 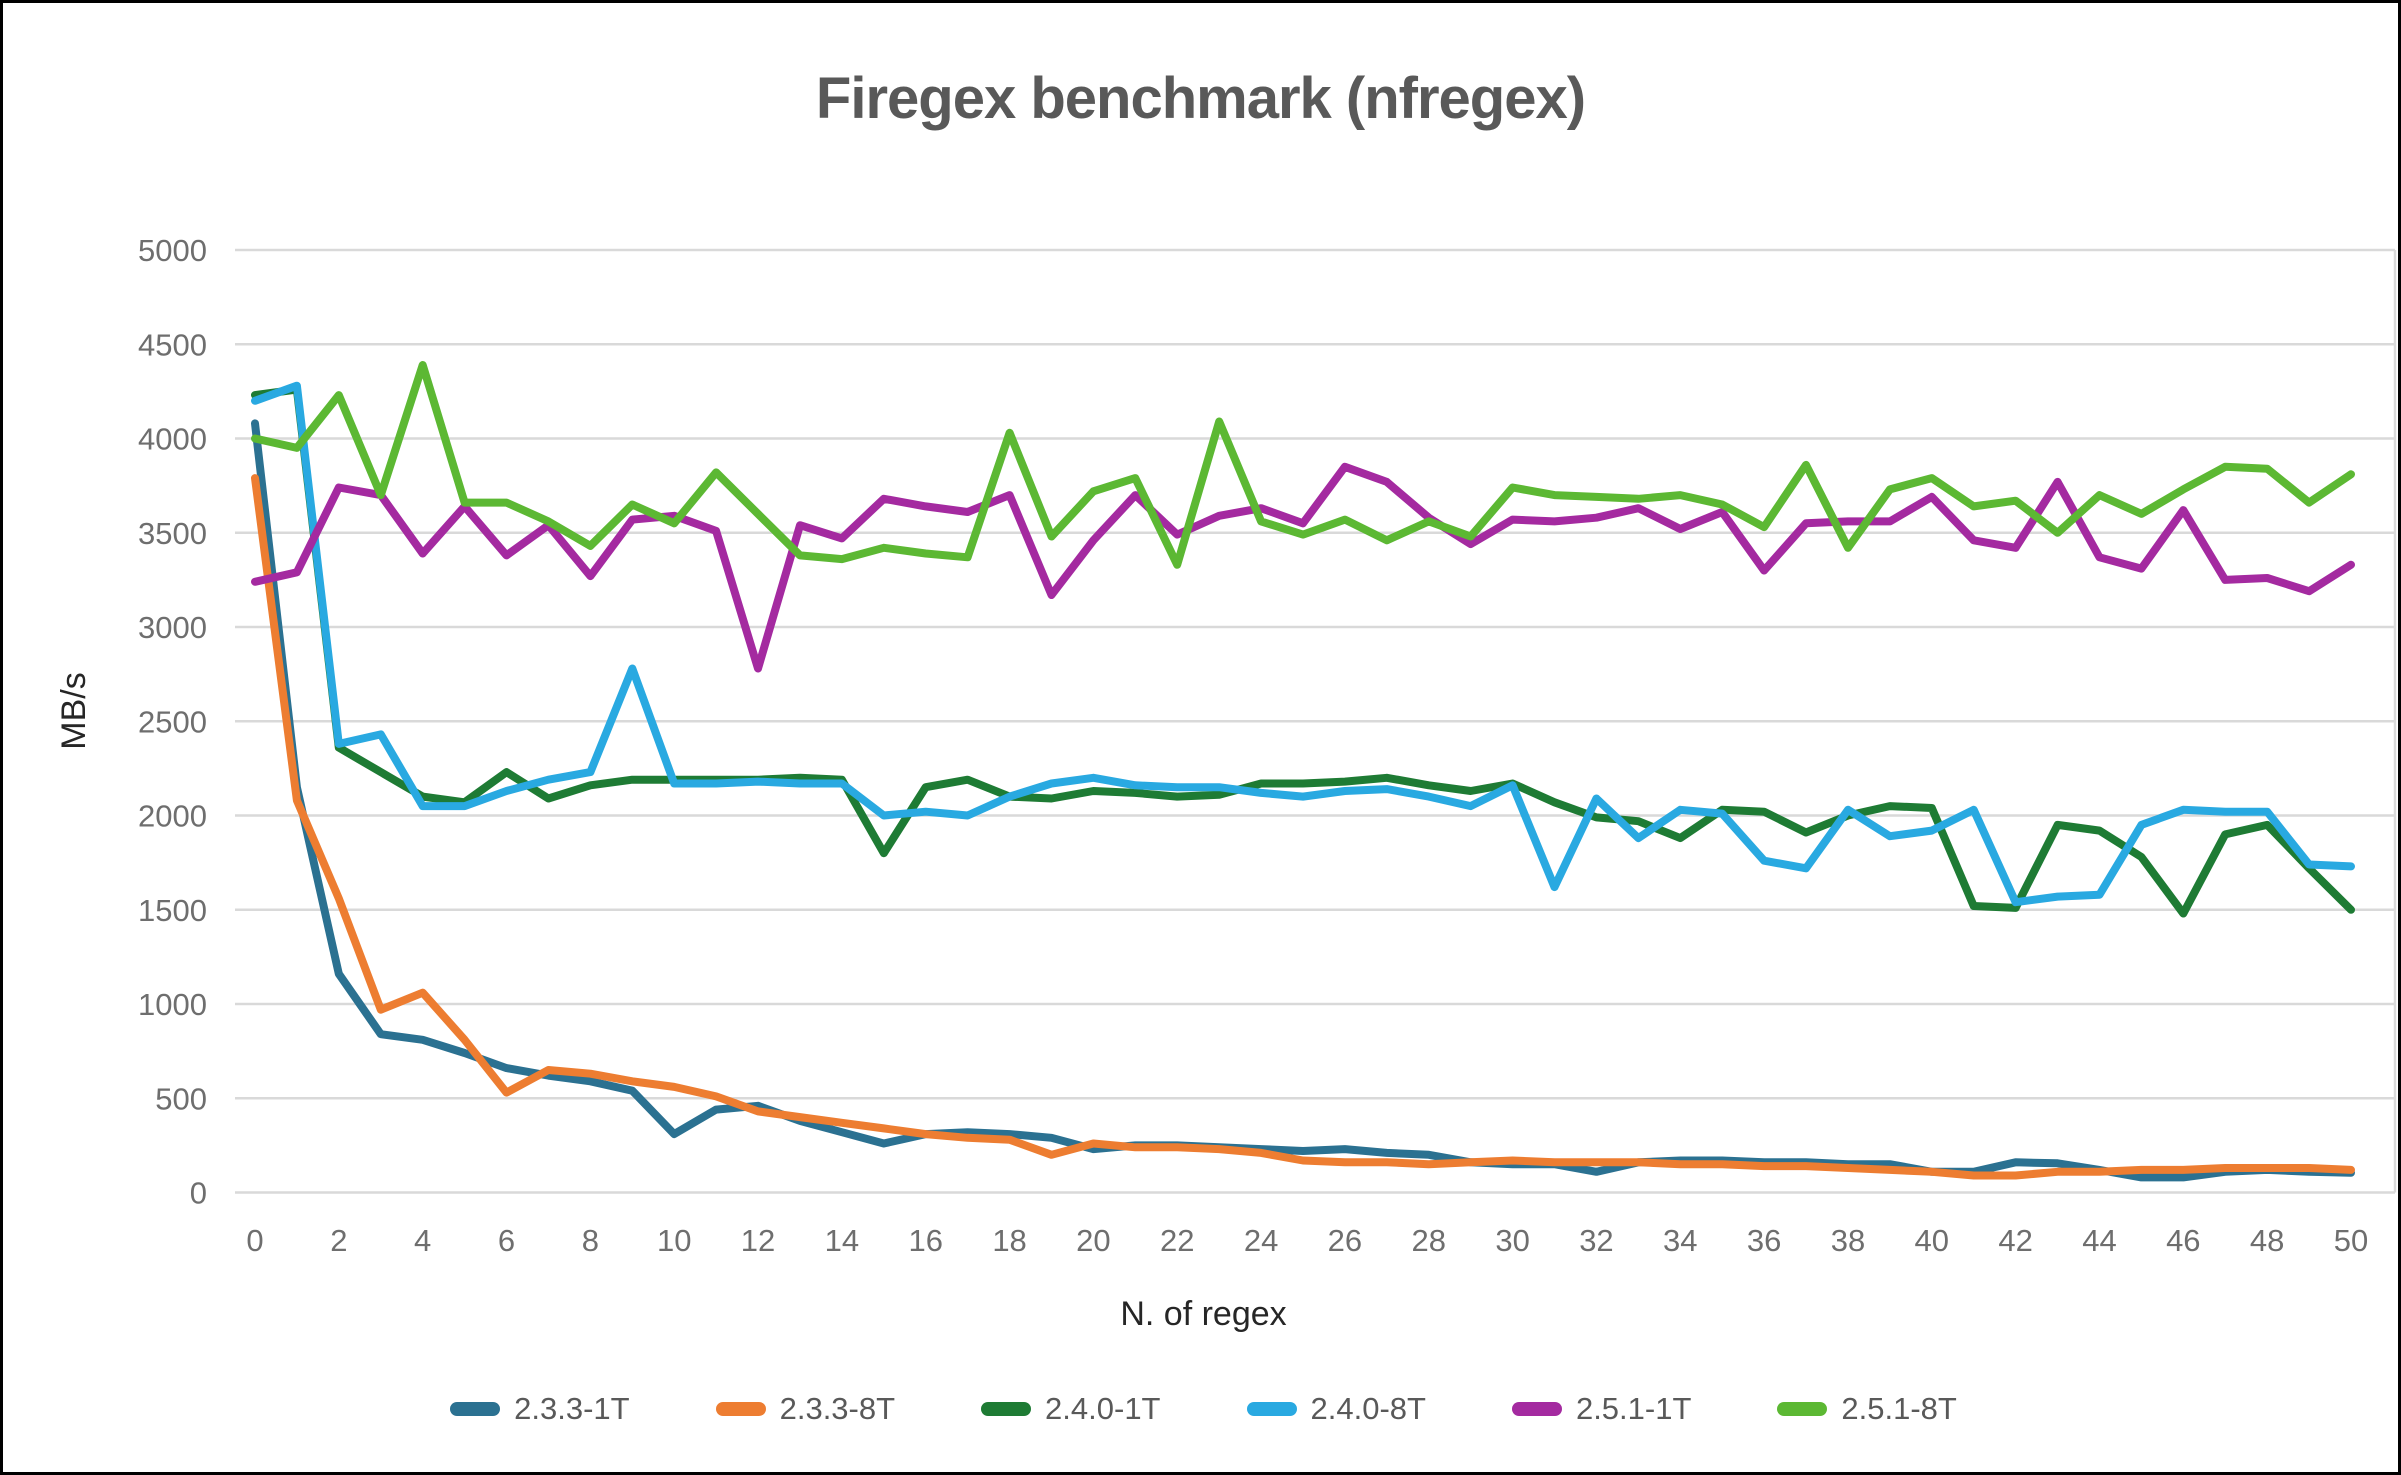 What do you see at coordinates (172, 910) in the screenshot?
I see `y-tick-1500: 1500` at bounding box center [172, 910].